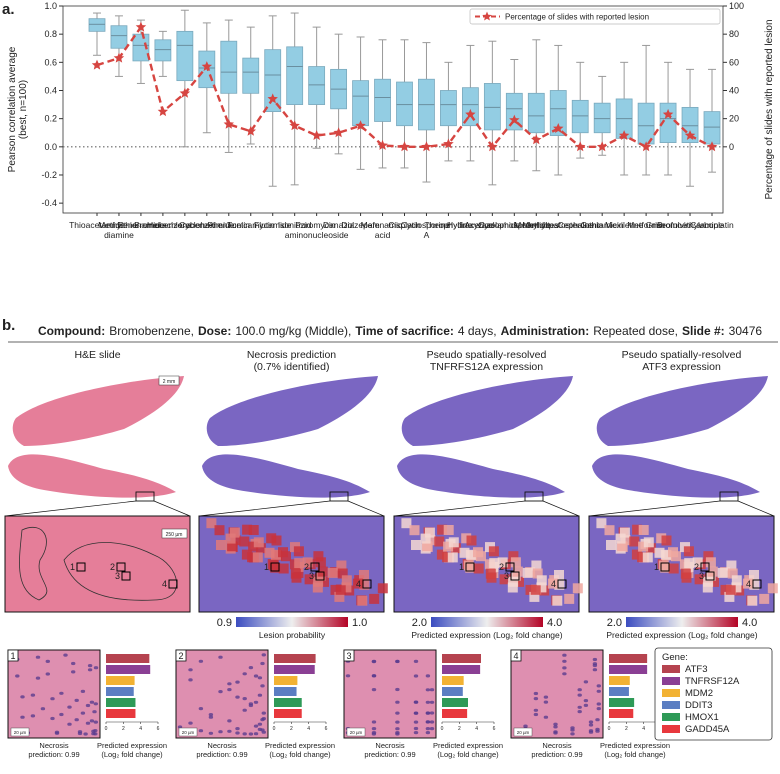 Image resolution: width=780 pixels, height=774 pixels. What do you see at coordinates (609, 729) in the screenshot?
I see `x-tick-label: 0` at bounding box center [609, 729].